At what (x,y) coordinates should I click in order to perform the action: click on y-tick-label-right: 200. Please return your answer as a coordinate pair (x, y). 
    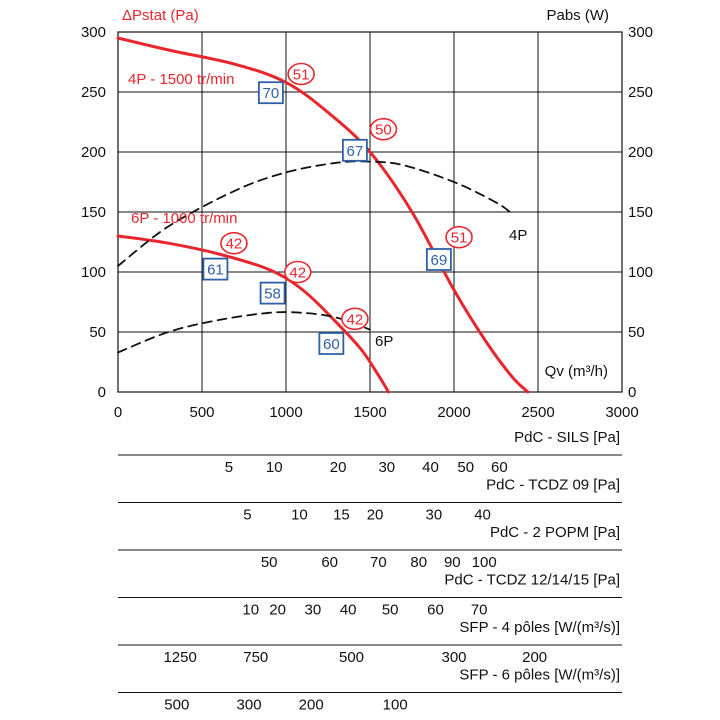
    Looking at the image, I should click on (640, 152).